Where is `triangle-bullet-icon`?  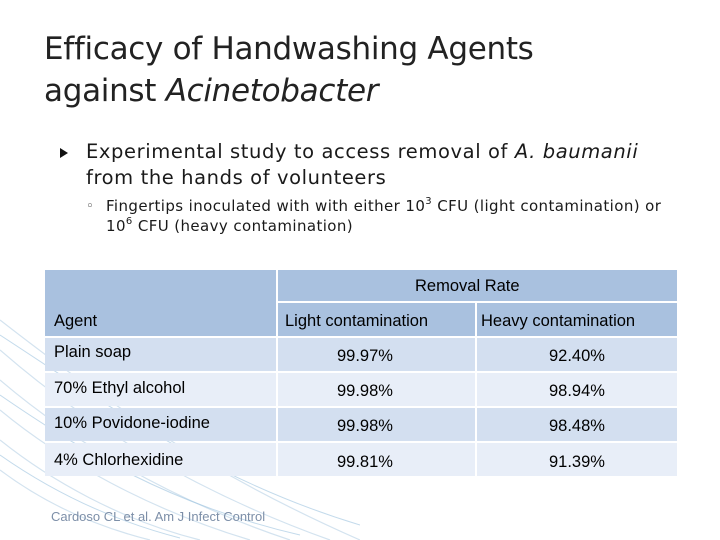 triangle-bullet-icon is located at coordinates (64, 153).